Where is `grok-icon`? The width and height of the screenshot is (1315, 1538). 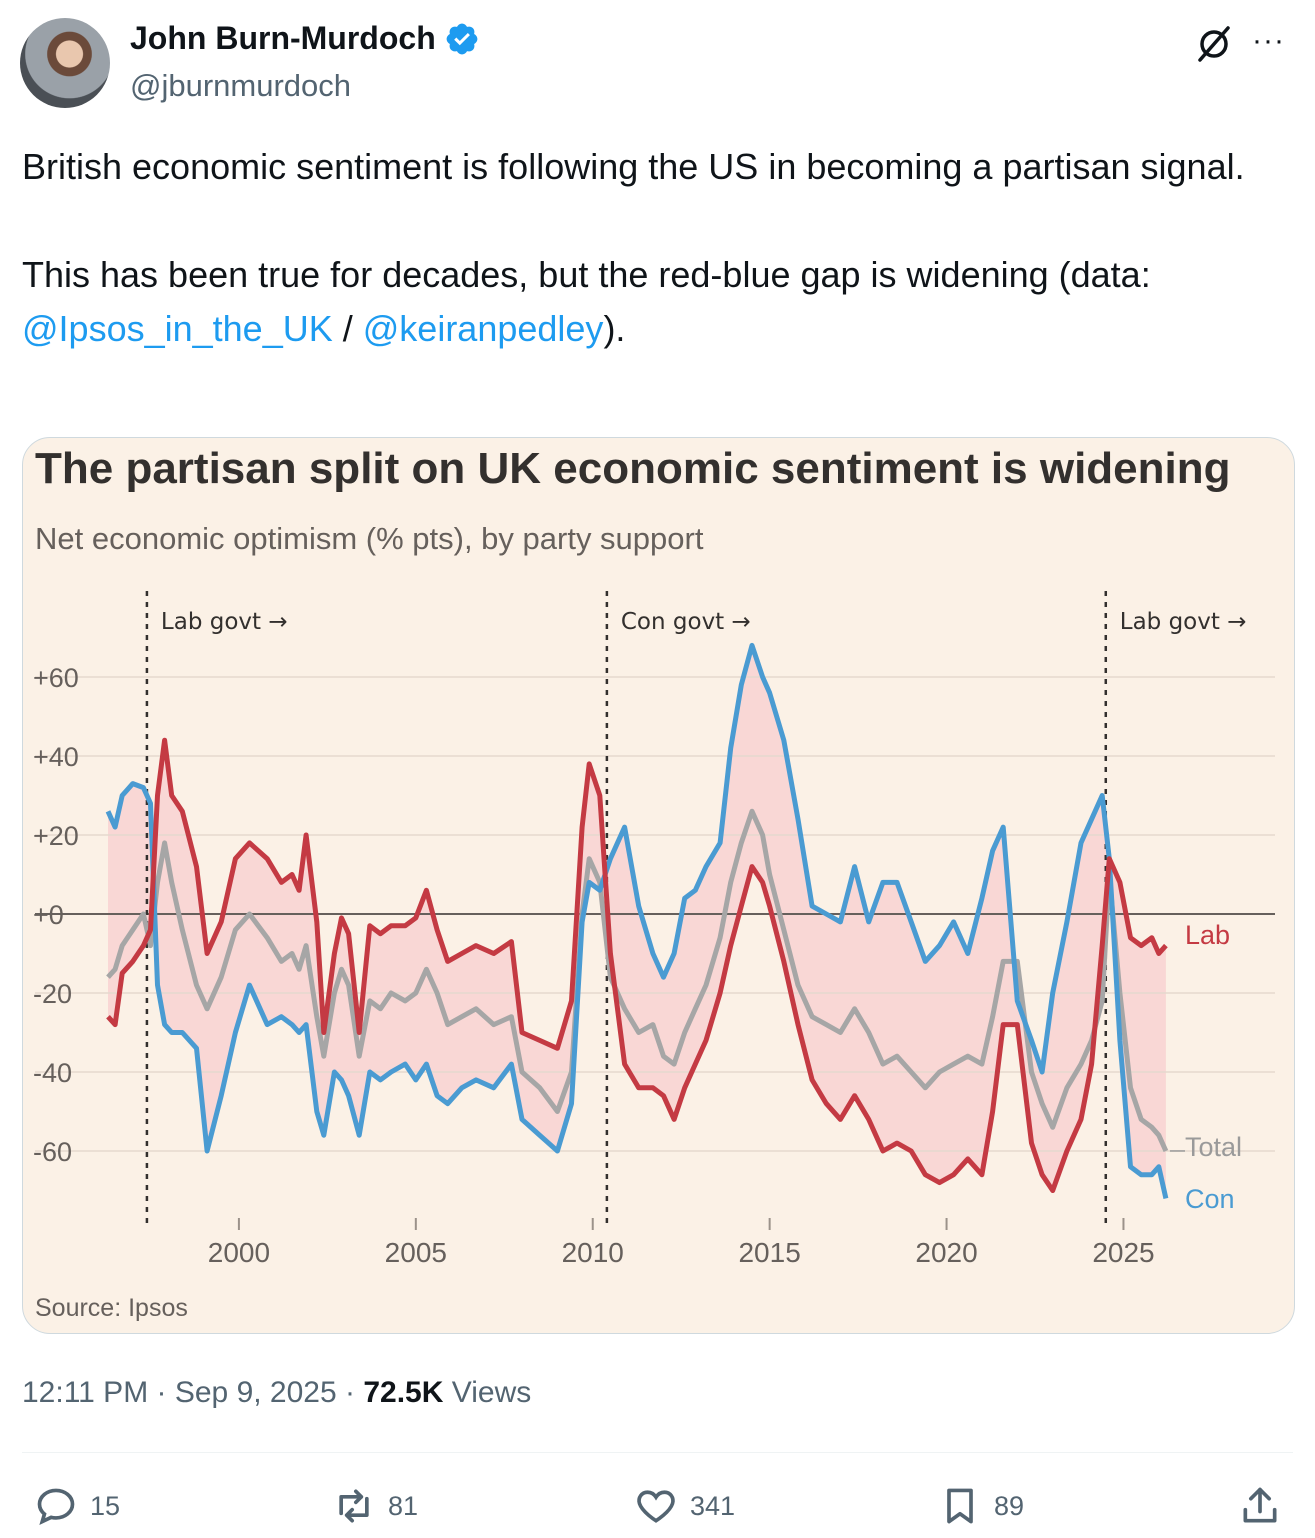
grok-icon is located at coordinates (1214, 44).